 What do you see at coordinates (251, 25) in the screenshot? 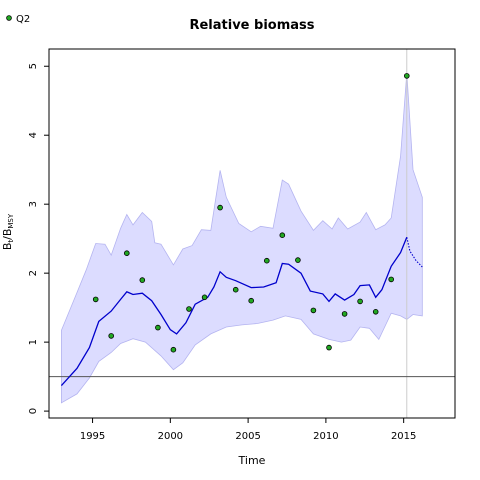
I see `chart-title: Relative biomass` at bounding box center [251, 25].